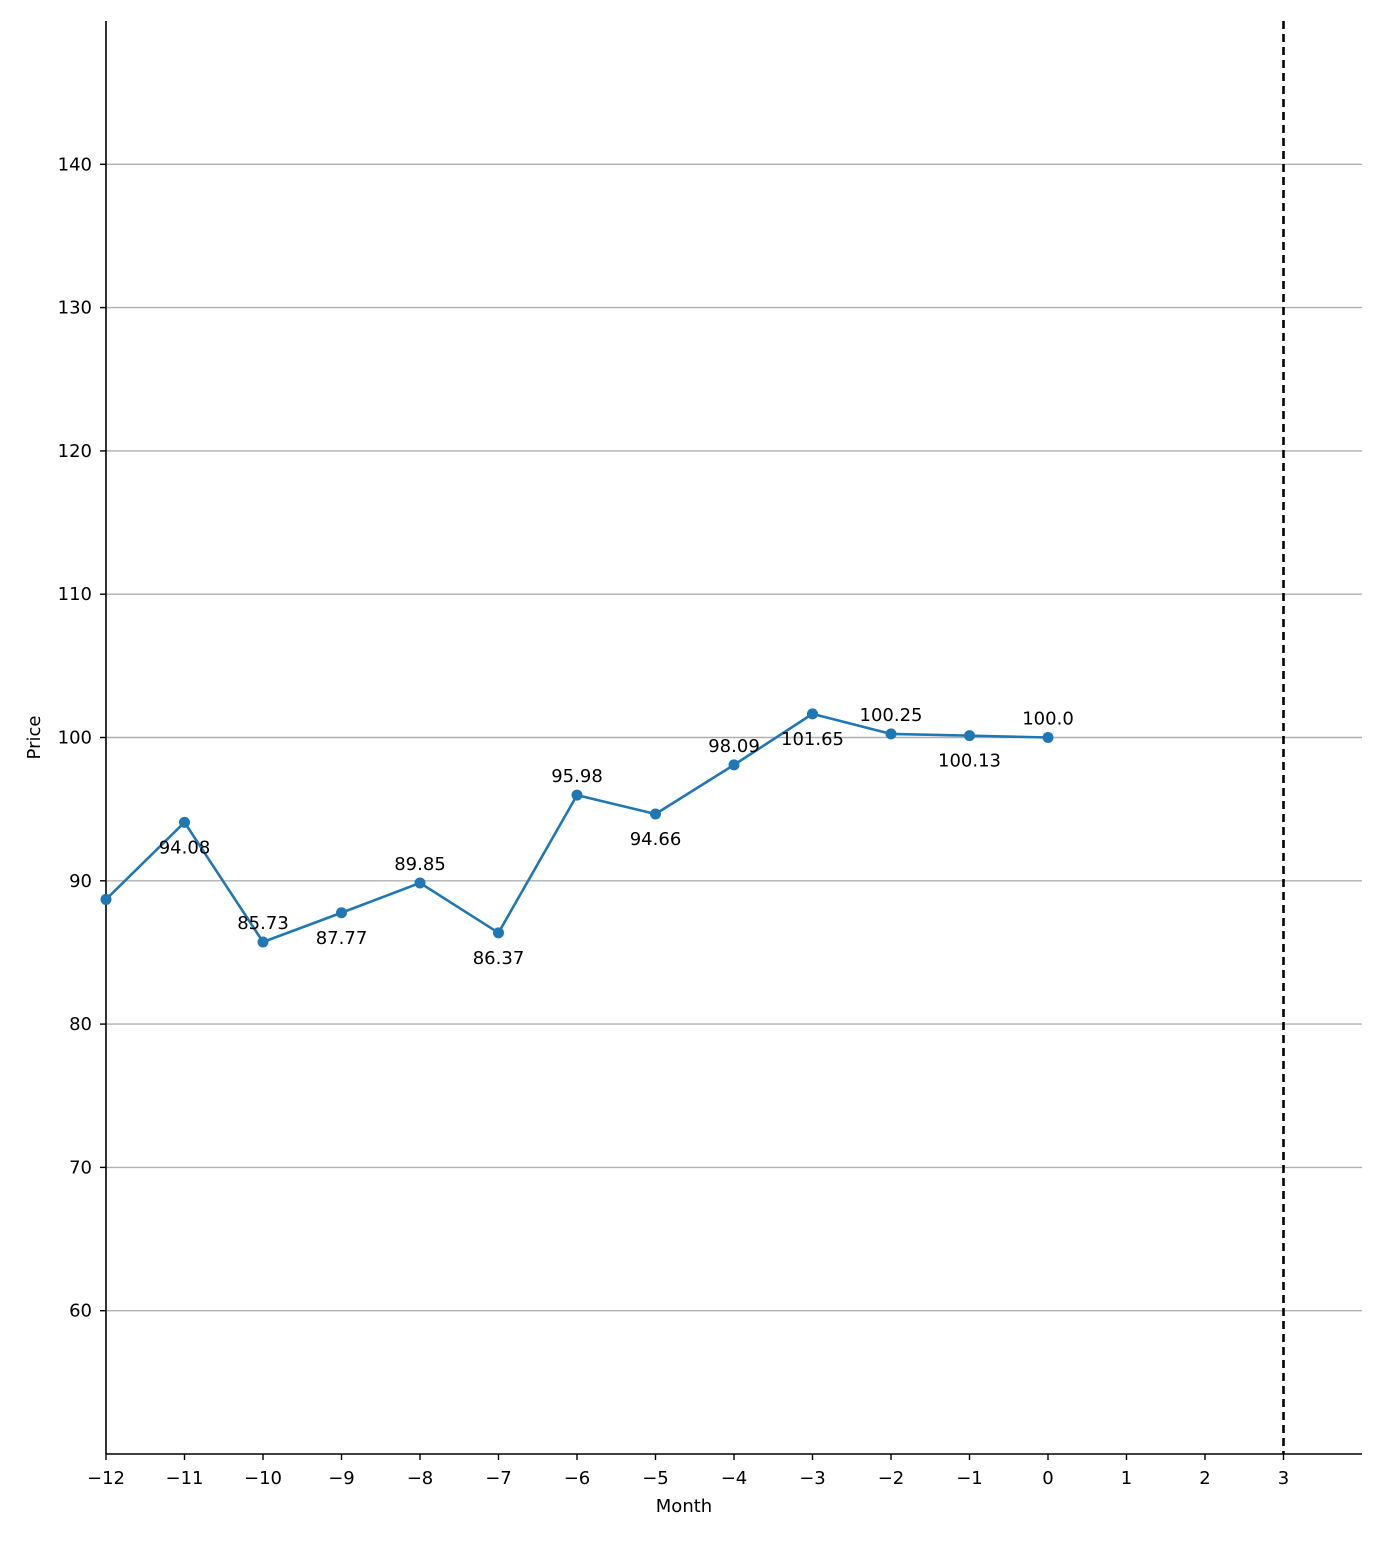 The image size is (1384, 1541). What do you see at coordinates (75, 164) in the screenshot?
I see `y-tick-label: 140` at bounding box center [75, 164].